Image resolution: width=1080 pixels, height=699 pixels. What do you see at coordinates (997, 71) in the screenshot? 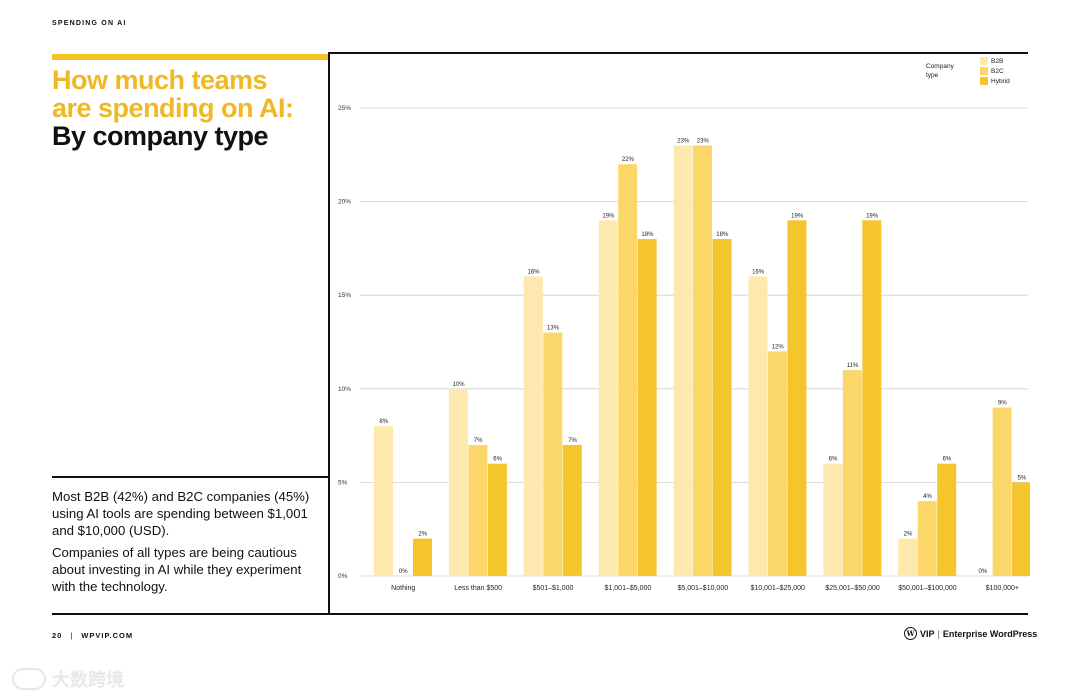
I see `legend-label-b2c: B2C` at bounding box center [997, 71].